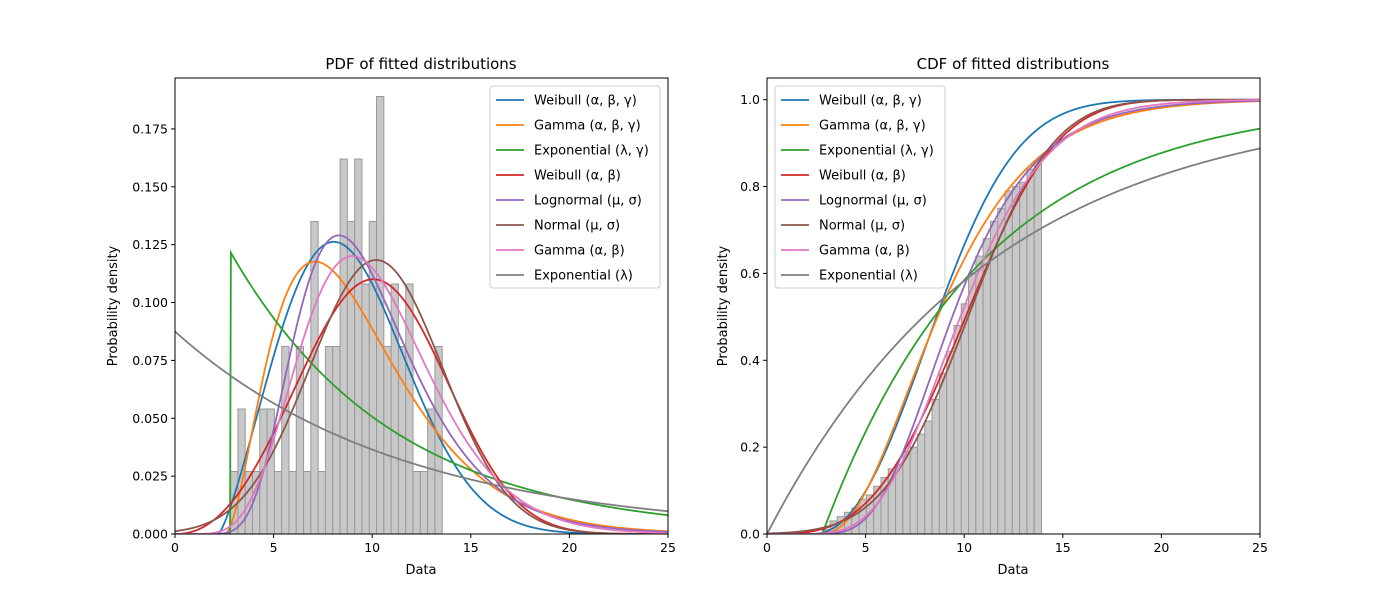  Describe the element at coordinates (750, 186) in the screenshot. I see `cdf-y-tick-label: 0.8` at that location.